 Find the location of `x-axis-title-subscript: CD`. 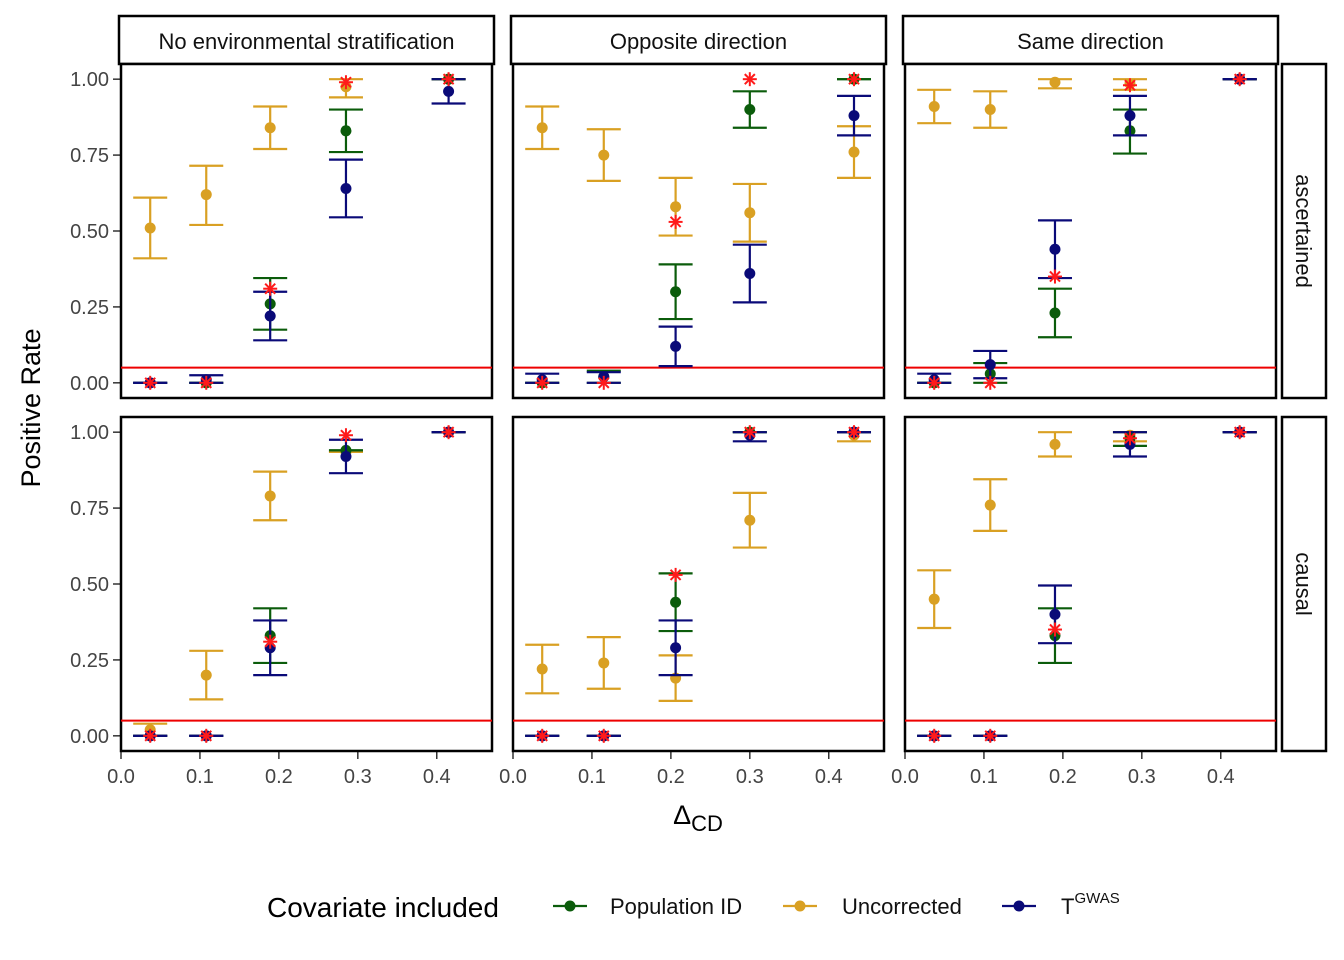

x-axis-title-subscript: CD is located at coordinates (707, 823).